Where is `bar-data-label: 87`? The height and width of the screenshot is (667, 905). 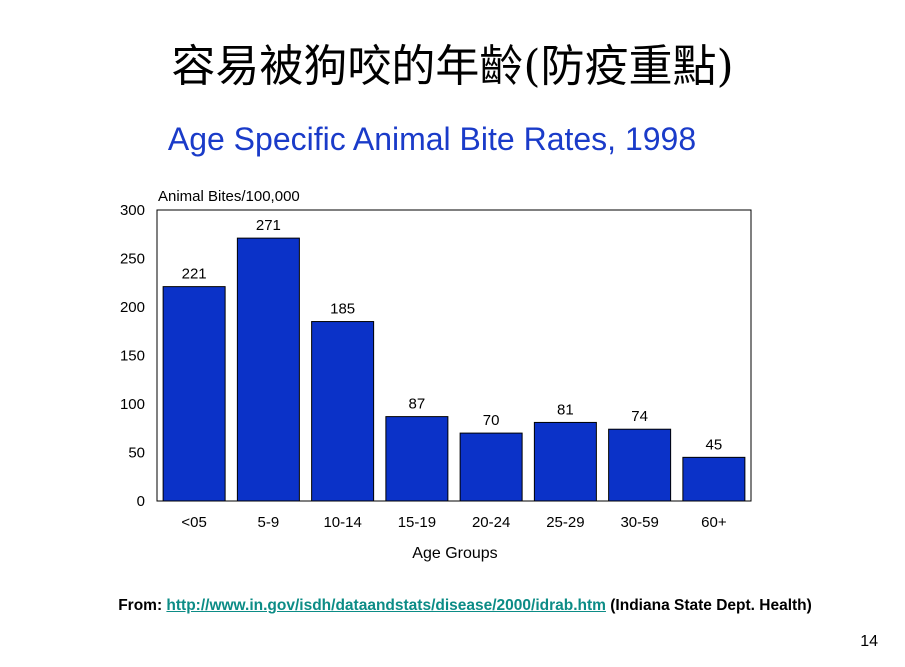
bar-data-label: 87 is located at coordinates (417, 404).